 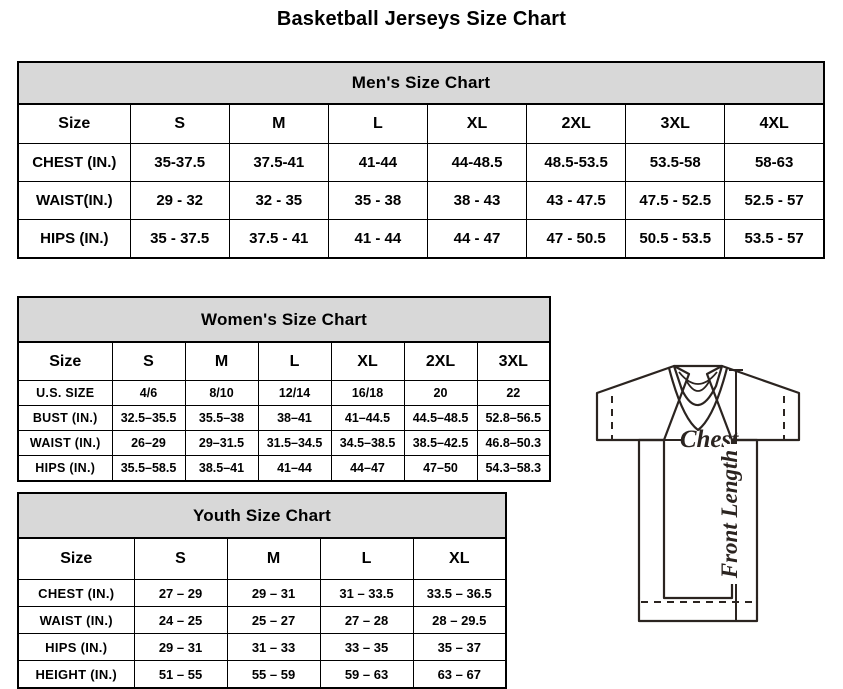 What do you see at coordinates (179, 239) in the screenshot?
I see `mens-hips-s: 35 - 37.5` at bounding box center [179, 239].